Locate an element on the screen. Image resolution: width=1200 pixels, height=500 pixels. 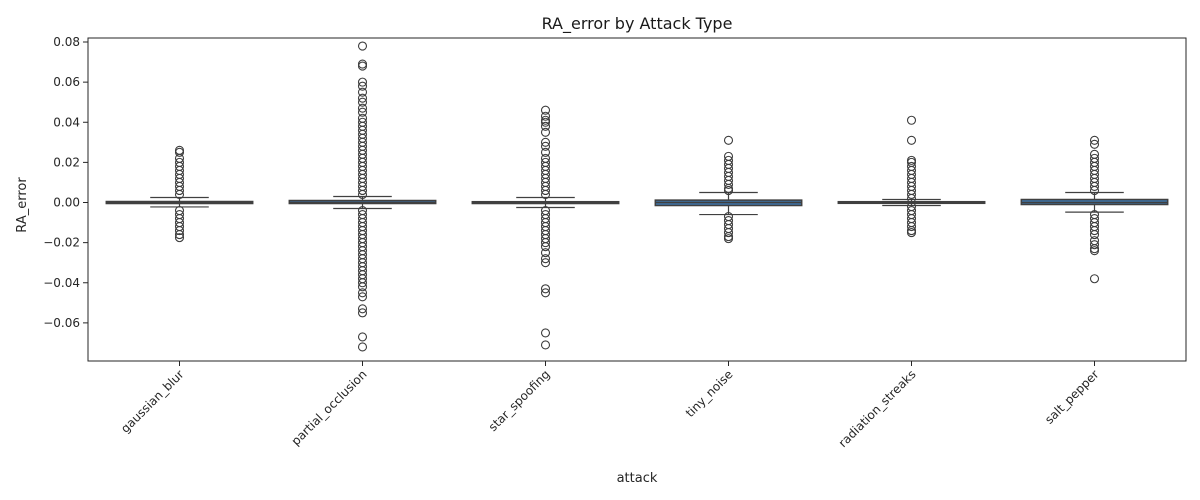
y-tick-label: −0.02 is located at coordinates (61, 243).